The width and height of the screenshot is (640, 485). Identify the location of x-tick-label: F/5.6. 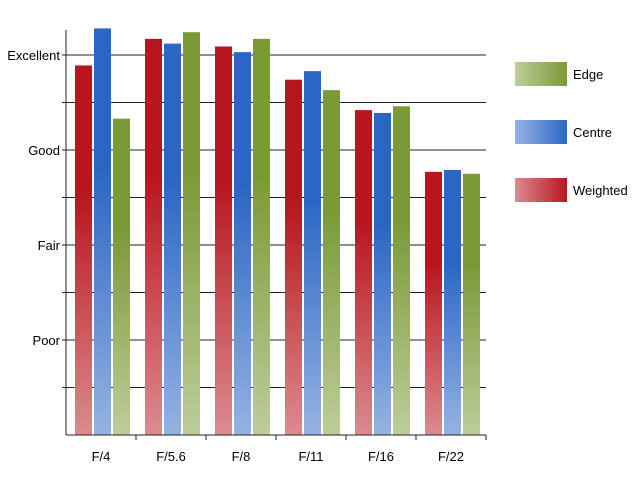
(171, 456).